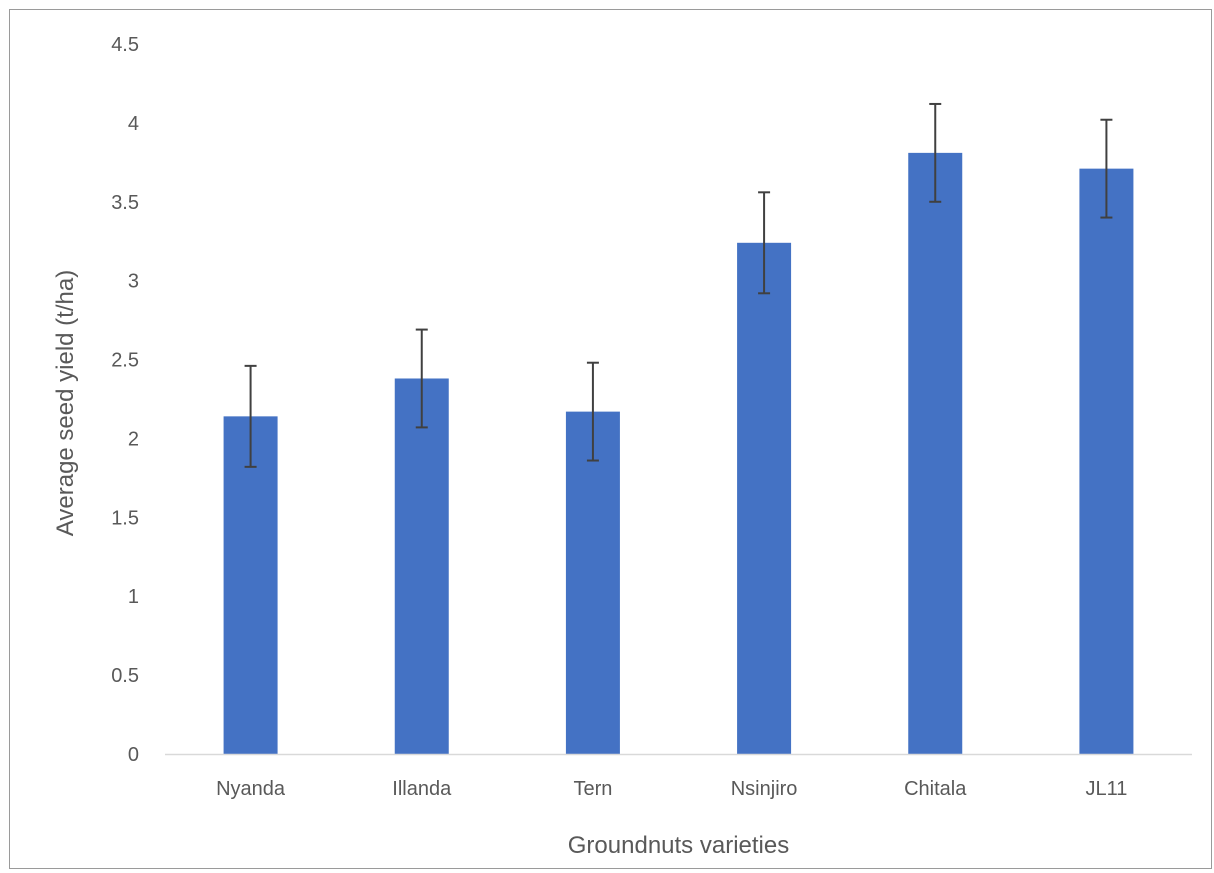 Image resolution: width=1214 pixels, height=873 pixels. Describe the element at coordinates (125, 45) in the screenshot. I see `y-tick-label: 4.5` at that location.